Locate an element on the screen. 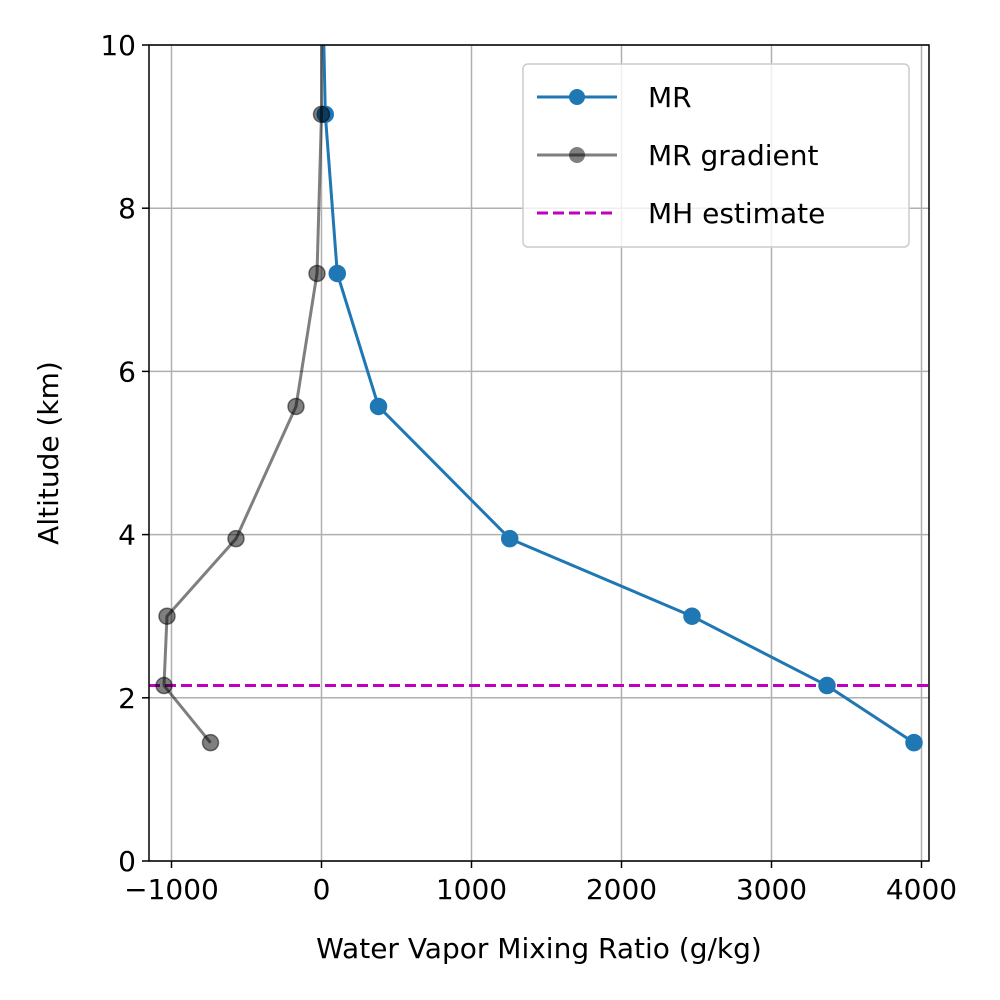 Image resolution: width=1000 pixels, height=1000 pixels. legend-mr-gradient-marker is located at coordinates (577, 155).